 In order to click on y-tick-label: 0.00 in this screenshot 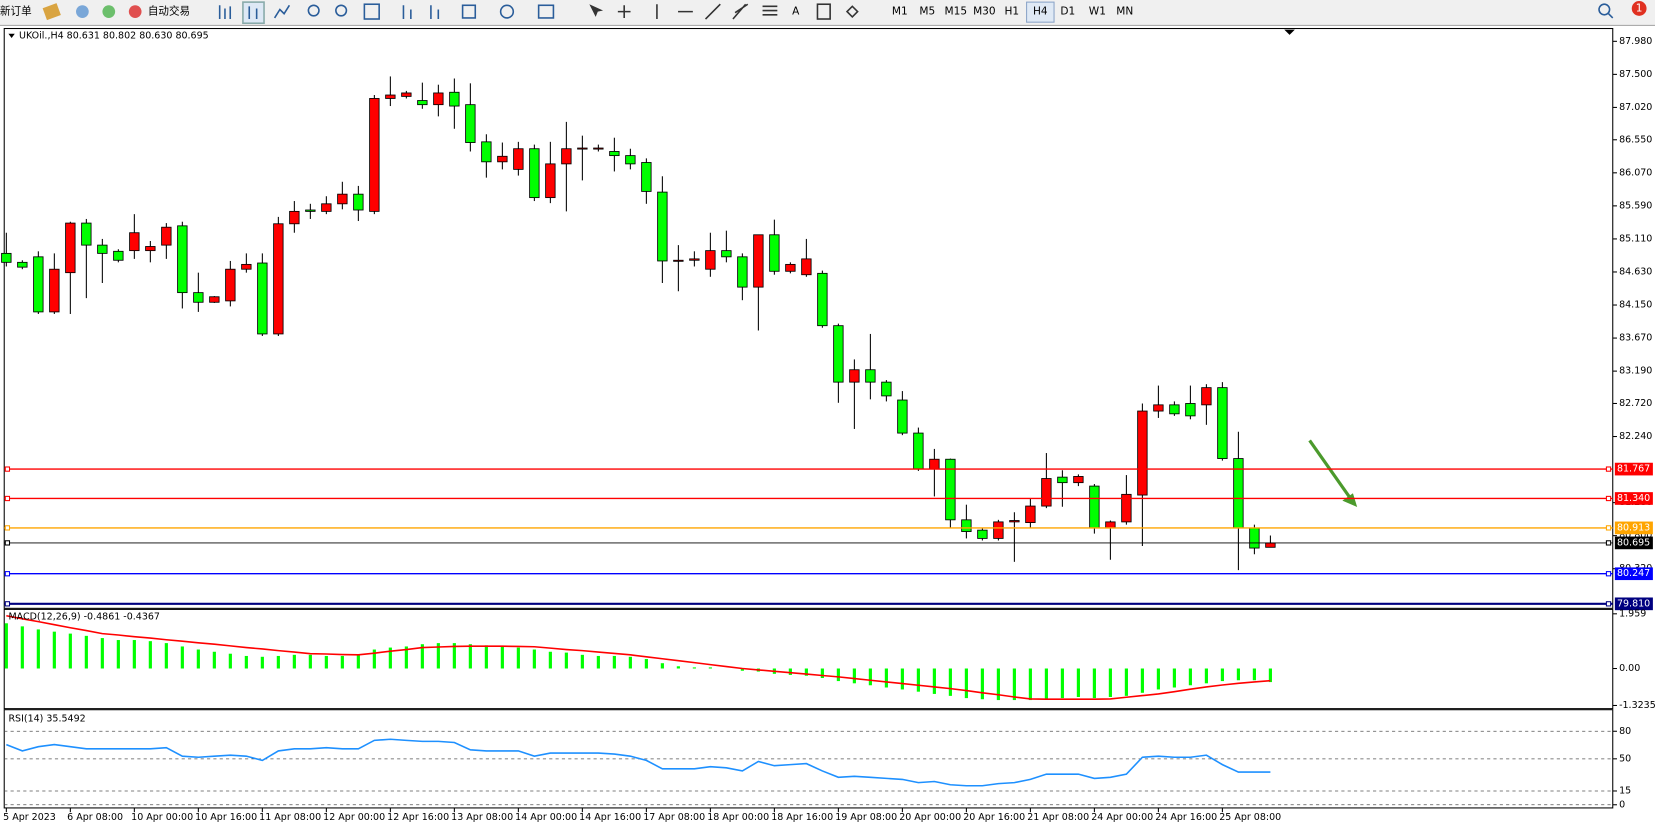, I will do `click(1629, 668)`.